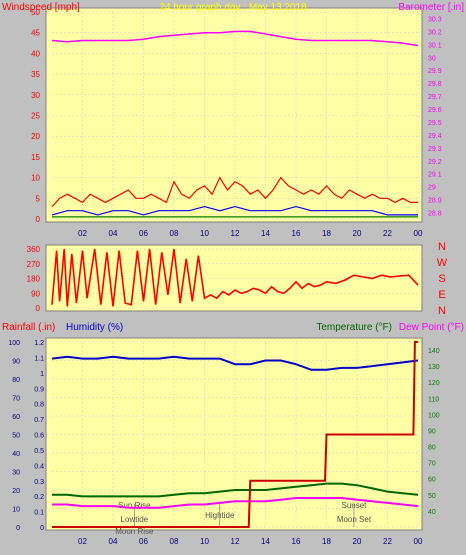 This screenshot has height=555, width=466. Describe the element at coordinates (204, 233) in the screenshot. I see `wind-time-tick-label: 10` at that location.